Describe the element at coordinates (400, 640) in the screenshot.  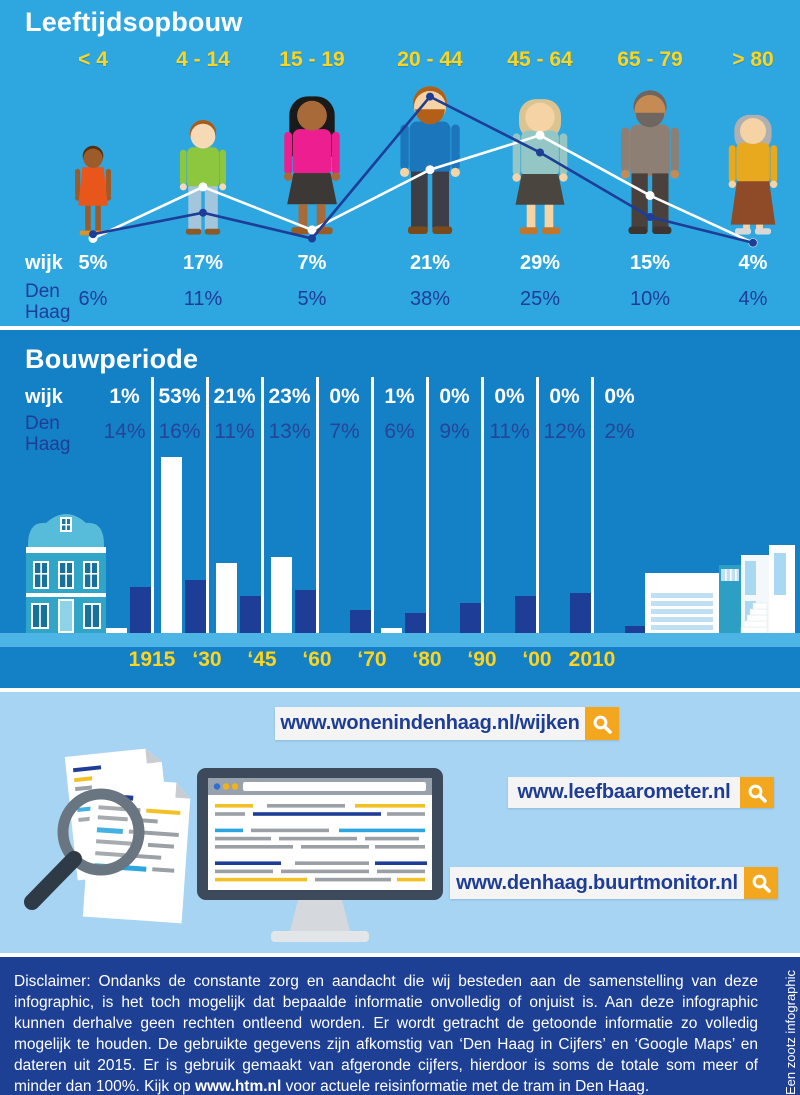
I see `ground-band` at that location.